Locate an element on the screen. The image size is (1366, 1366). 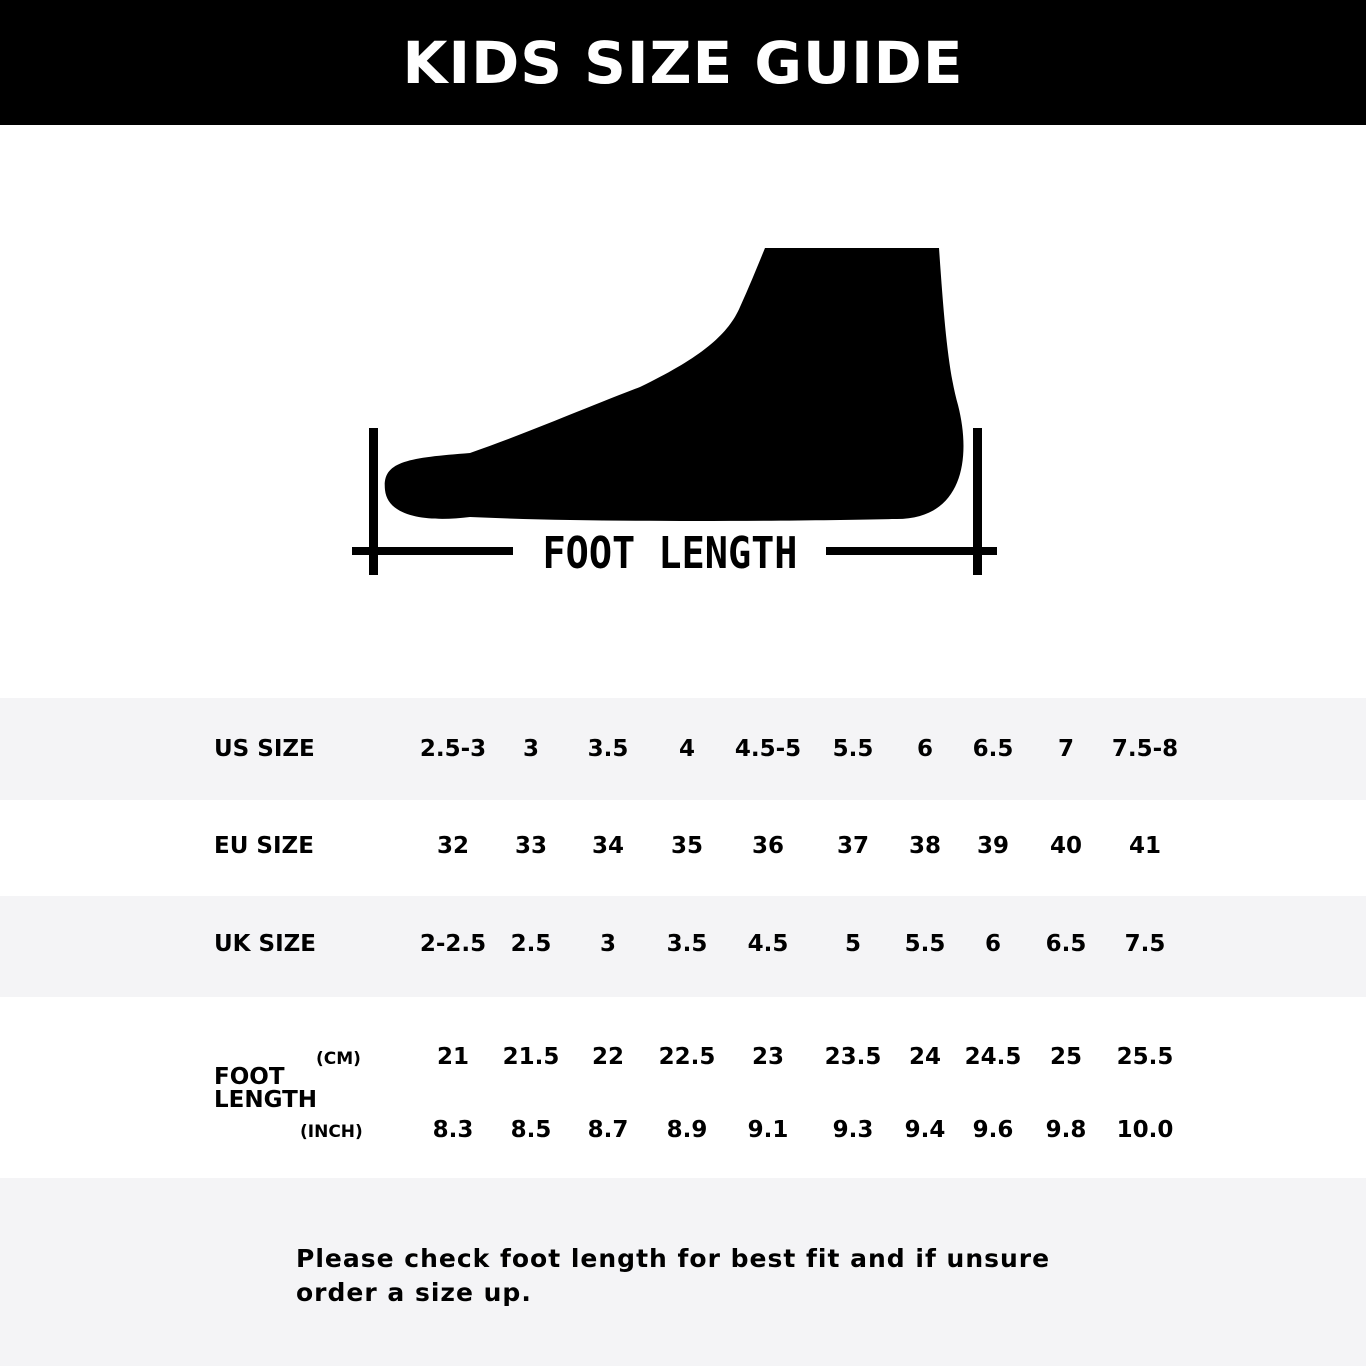
us-size-value: 6 is located at coordinates (924, 749).